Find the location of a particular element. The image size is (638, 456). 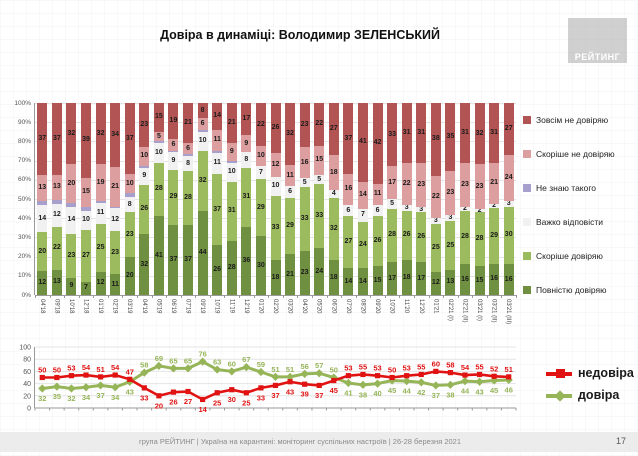

bar-segment-label: 14 is located at coordinates (363, 195).